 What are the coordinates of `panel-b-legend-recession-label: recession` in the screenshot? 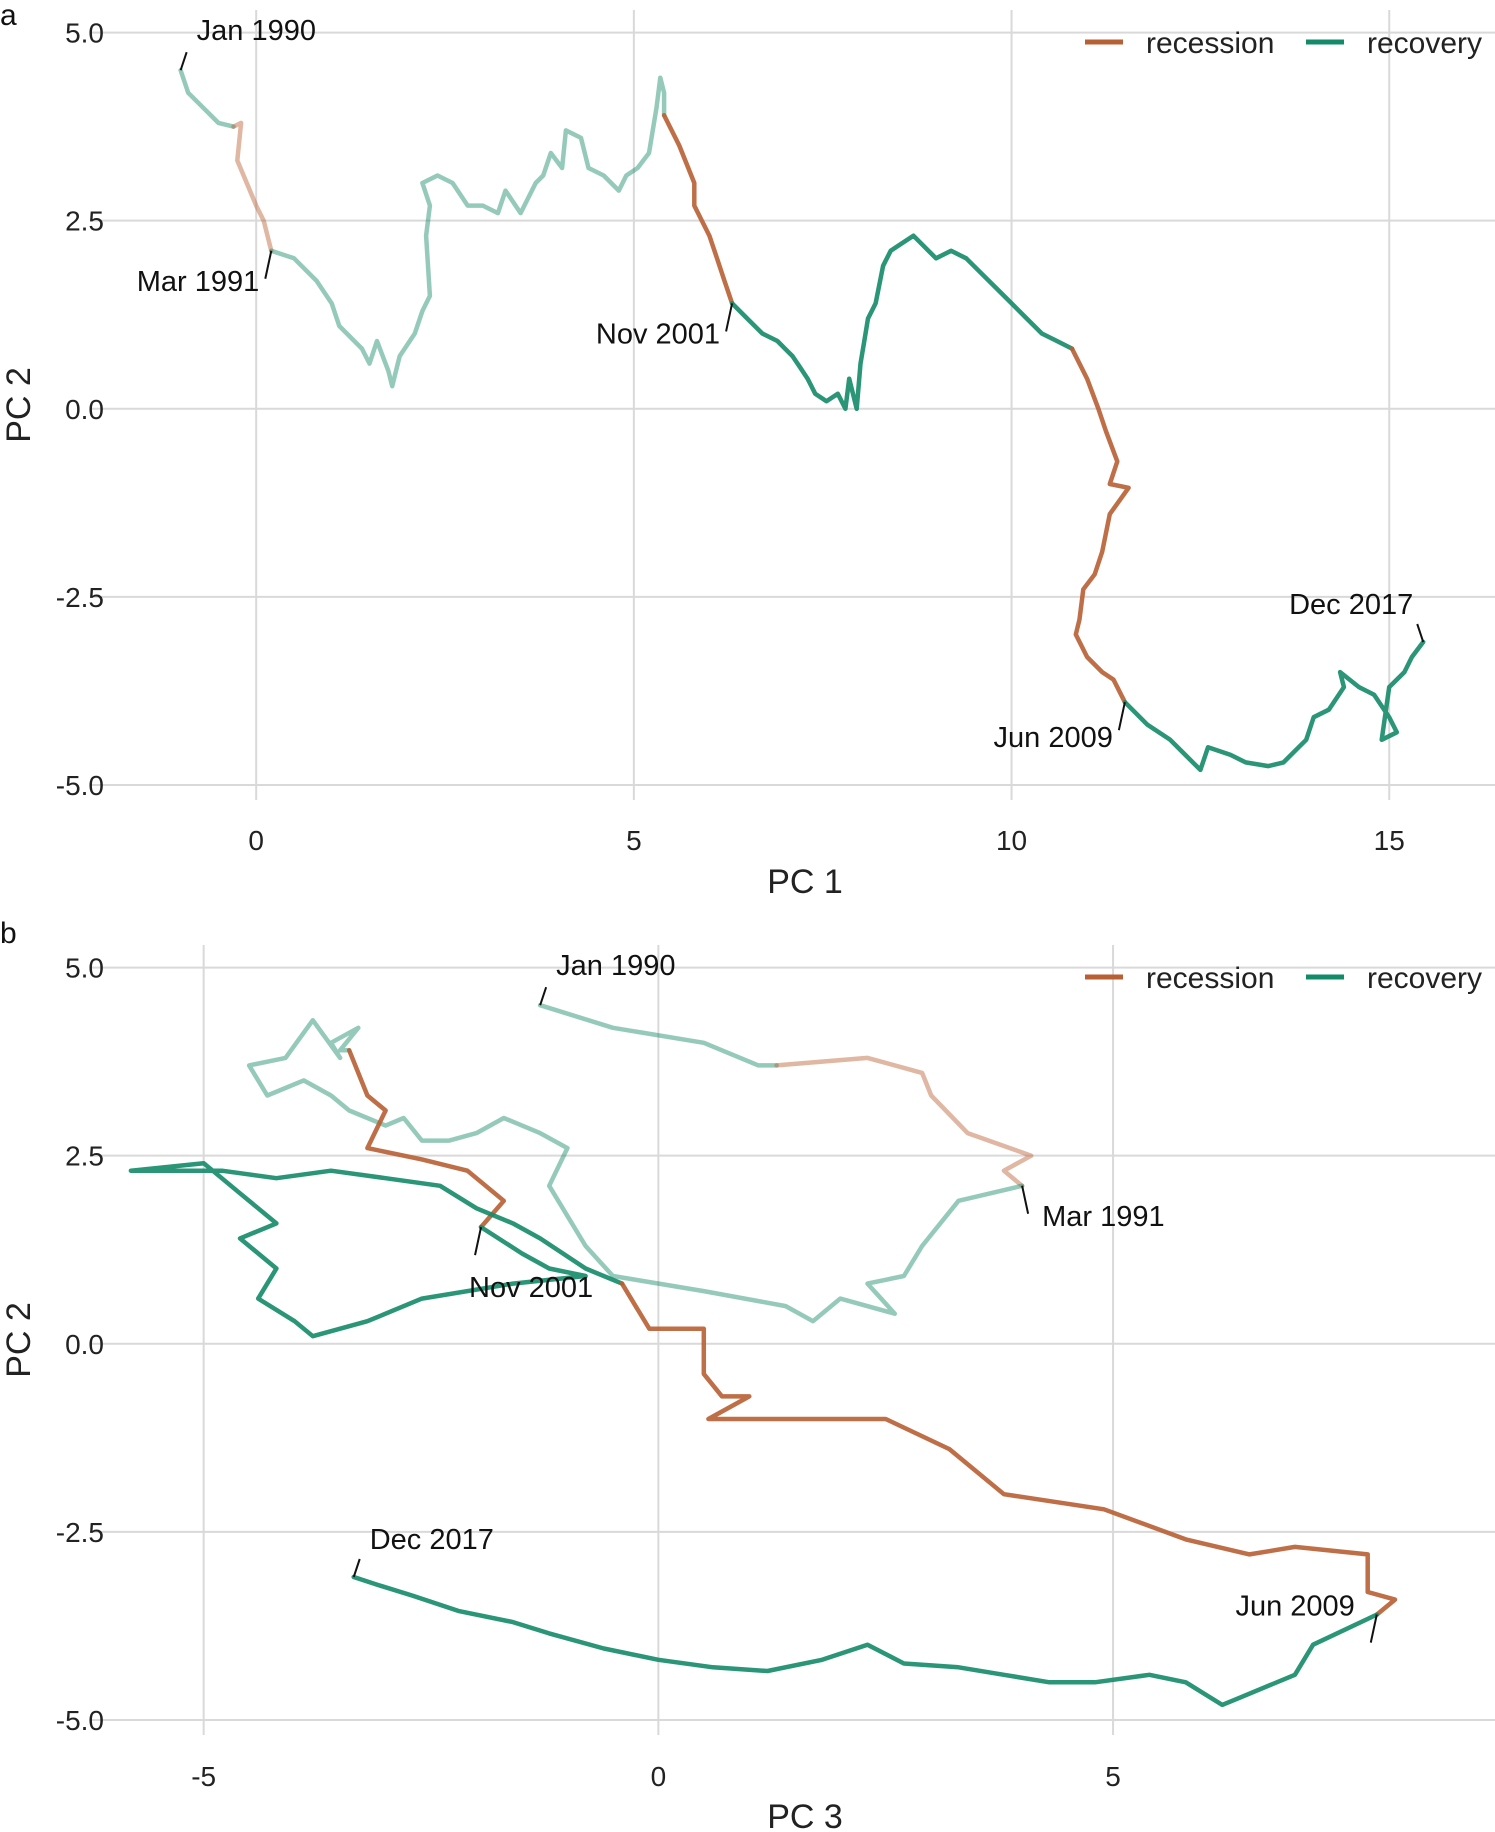 It's located at (1210, 978).